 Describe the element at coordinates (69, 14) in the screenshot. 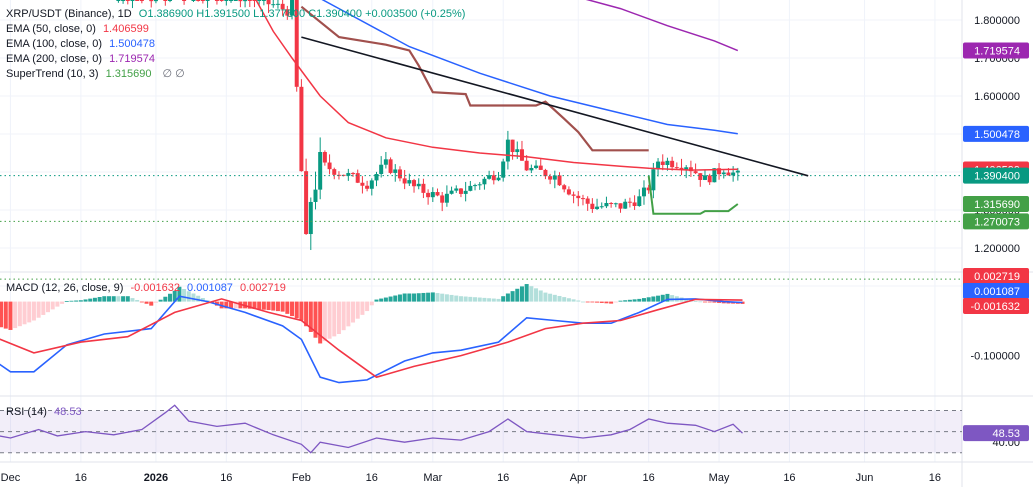

I see `symbol-label: XRP/USDT (Binance), 1D` at that location.